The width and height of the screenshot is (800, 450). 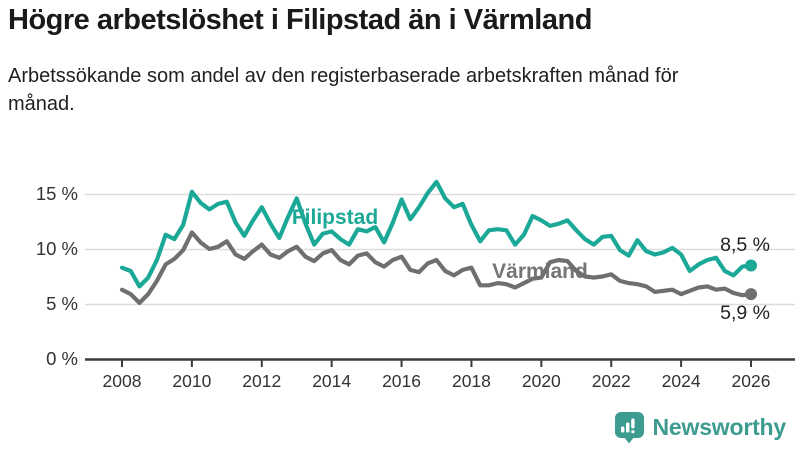 What do you see at coordinates (471, 381) in the screenshot?
I see `svg-text: 2018` at bounding box center [471, 381].